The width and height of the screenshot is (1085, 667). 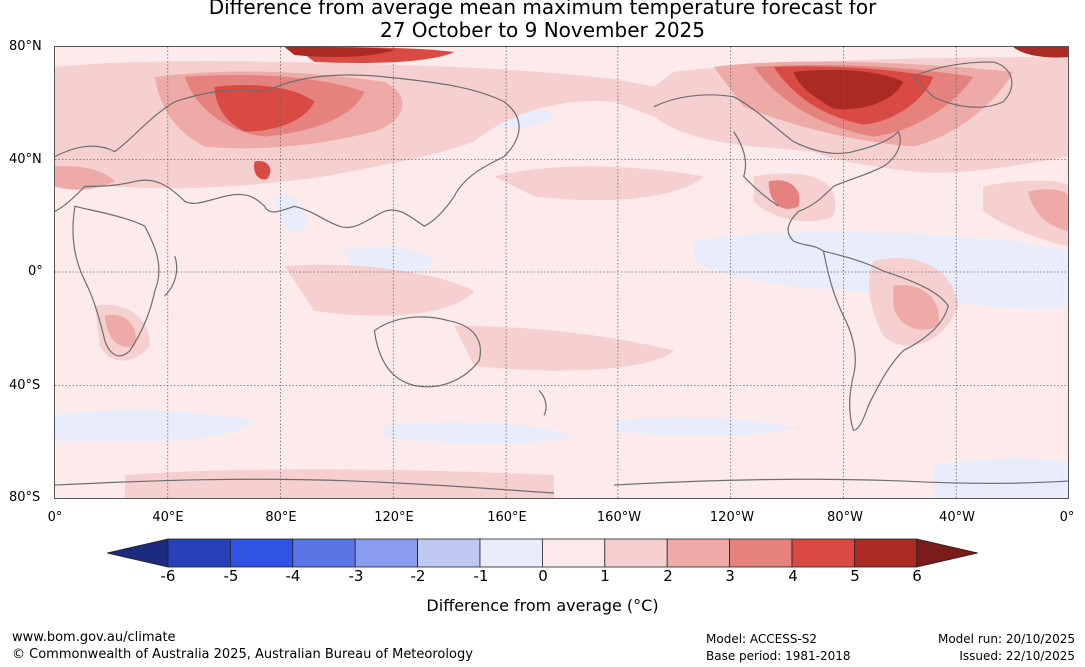 What do you see at coordinates (668, 576) in the screenshot?
I see `colorbar-tick: 2` at bounding box center [668, 576].